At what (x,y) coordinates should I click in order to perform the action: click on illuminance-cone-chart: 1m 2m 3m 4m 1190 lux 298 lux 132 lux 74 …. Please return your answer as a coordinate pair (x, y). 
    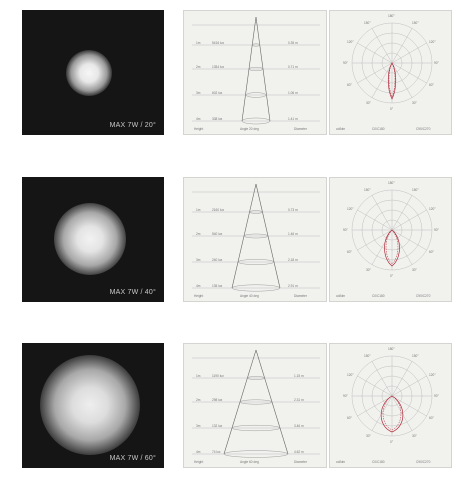
    Looking at the image, I should click on (255, 405).